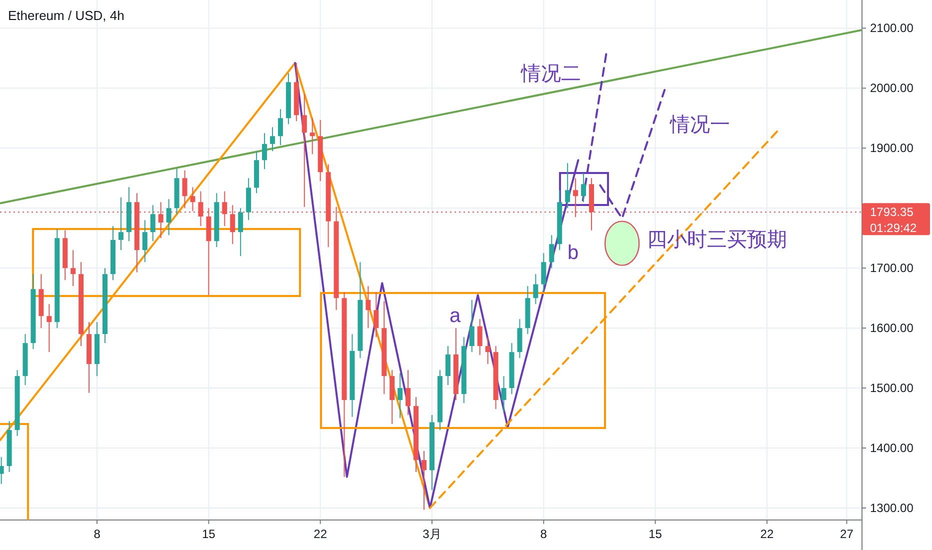 The width and height of the screenshot is (932, 550). What do you see at coordinates (551, 74) in the screenshot?
I see `annotation: 情况二` at bounding box center [551, 74].